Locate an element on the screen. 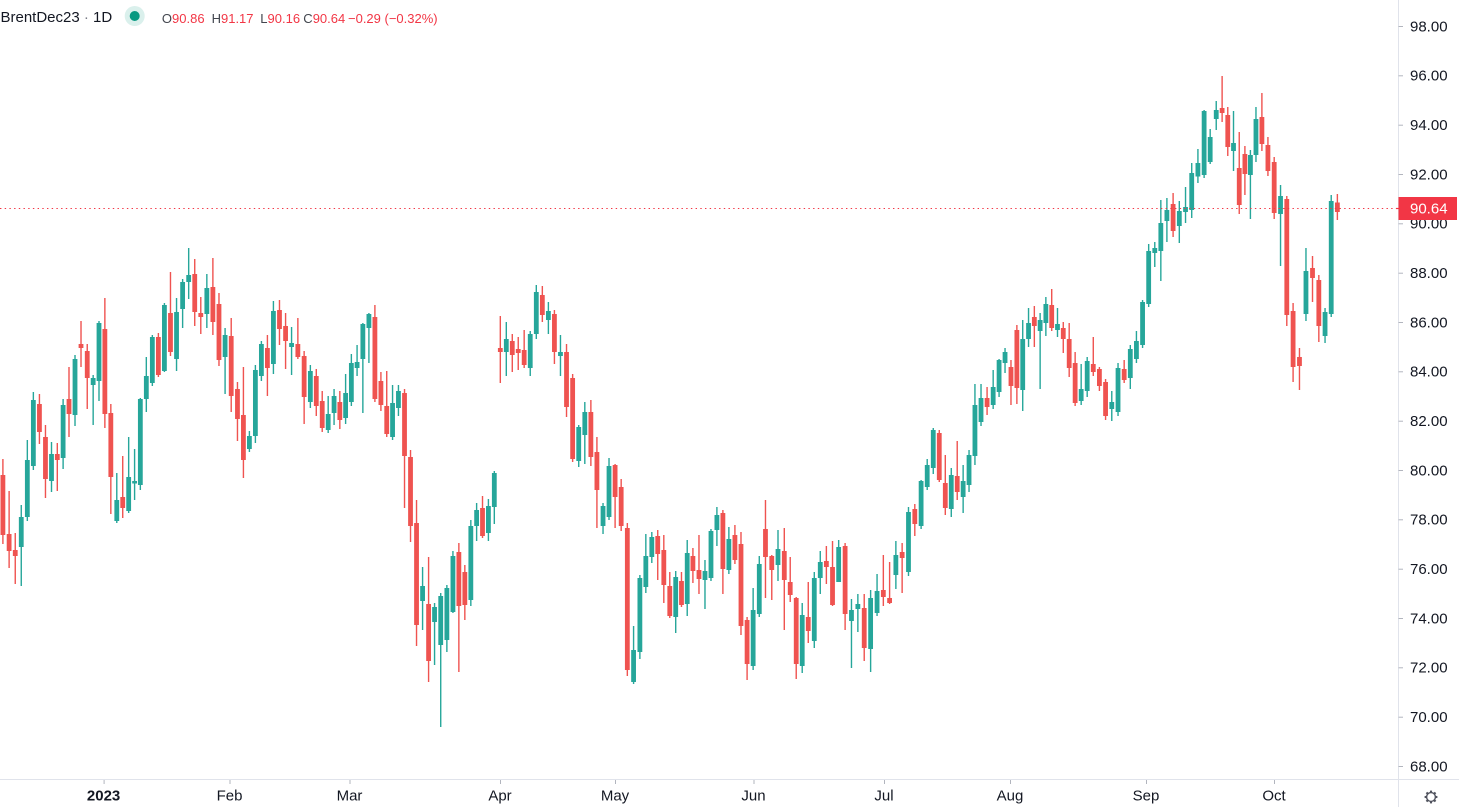 The width and height of the screenshot is (1459, 812). svg-text: −0.29 (−0.32%) is located at coordinates (393, 18).